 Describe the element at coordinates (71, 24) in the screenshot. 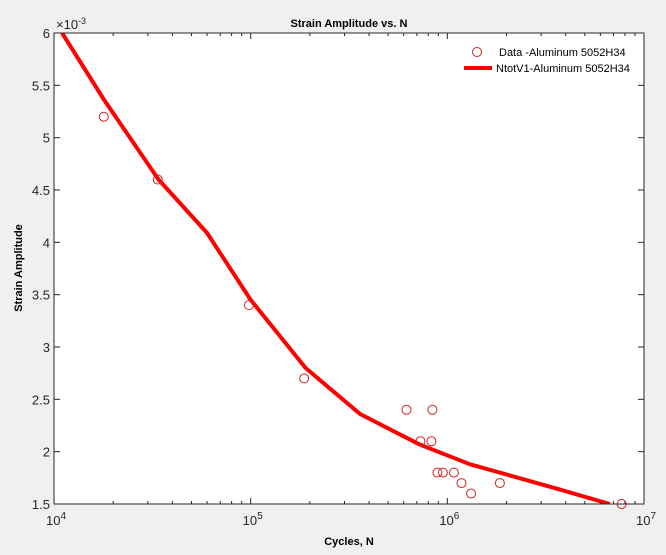

I see `y-exponent-label: ×10⁻³` at that location.